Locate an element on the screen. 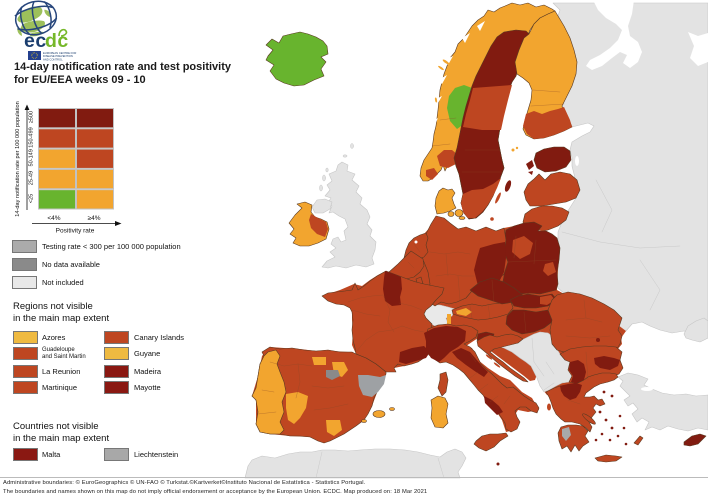 This screenshot has height=500, width=708. svg-text: dc is located at coordinates (57, 41).